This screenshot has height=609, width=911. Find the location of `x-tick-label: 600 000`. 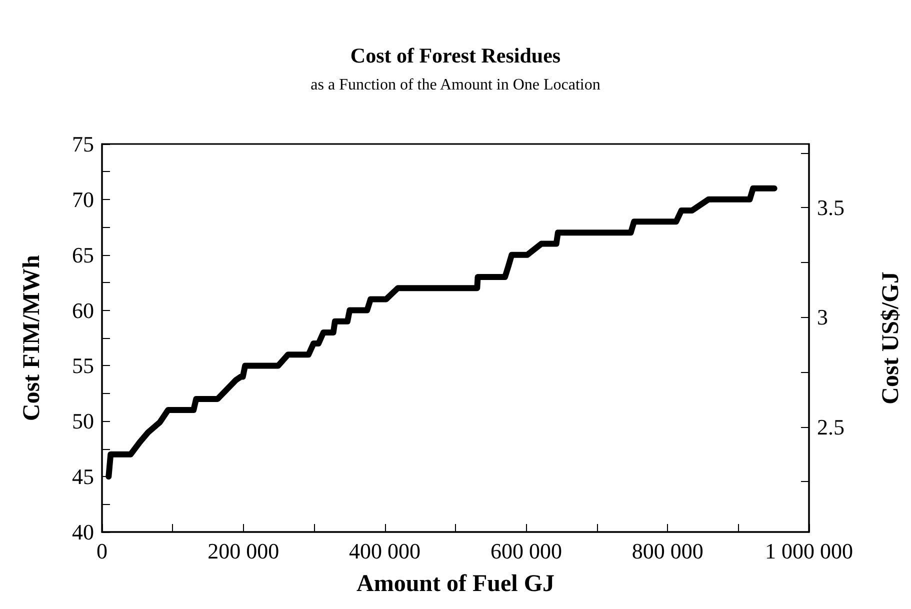

x-tick-label: 600 000 is located at coordinates (526, 551).